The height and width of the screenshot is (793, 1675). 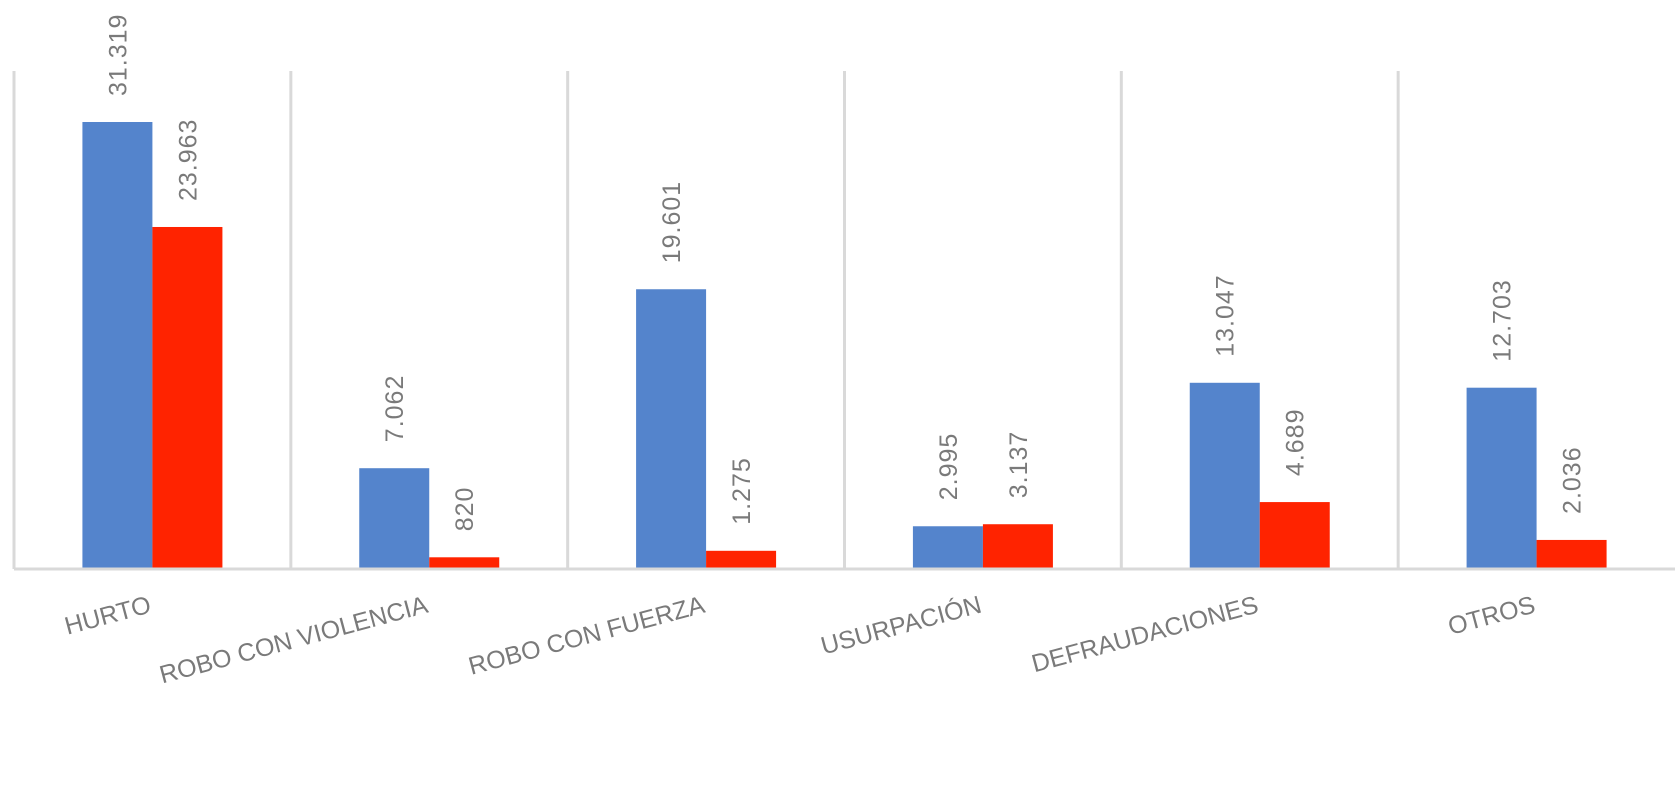 I want to click on data-label: 1.275, so click(x=742, y=491).